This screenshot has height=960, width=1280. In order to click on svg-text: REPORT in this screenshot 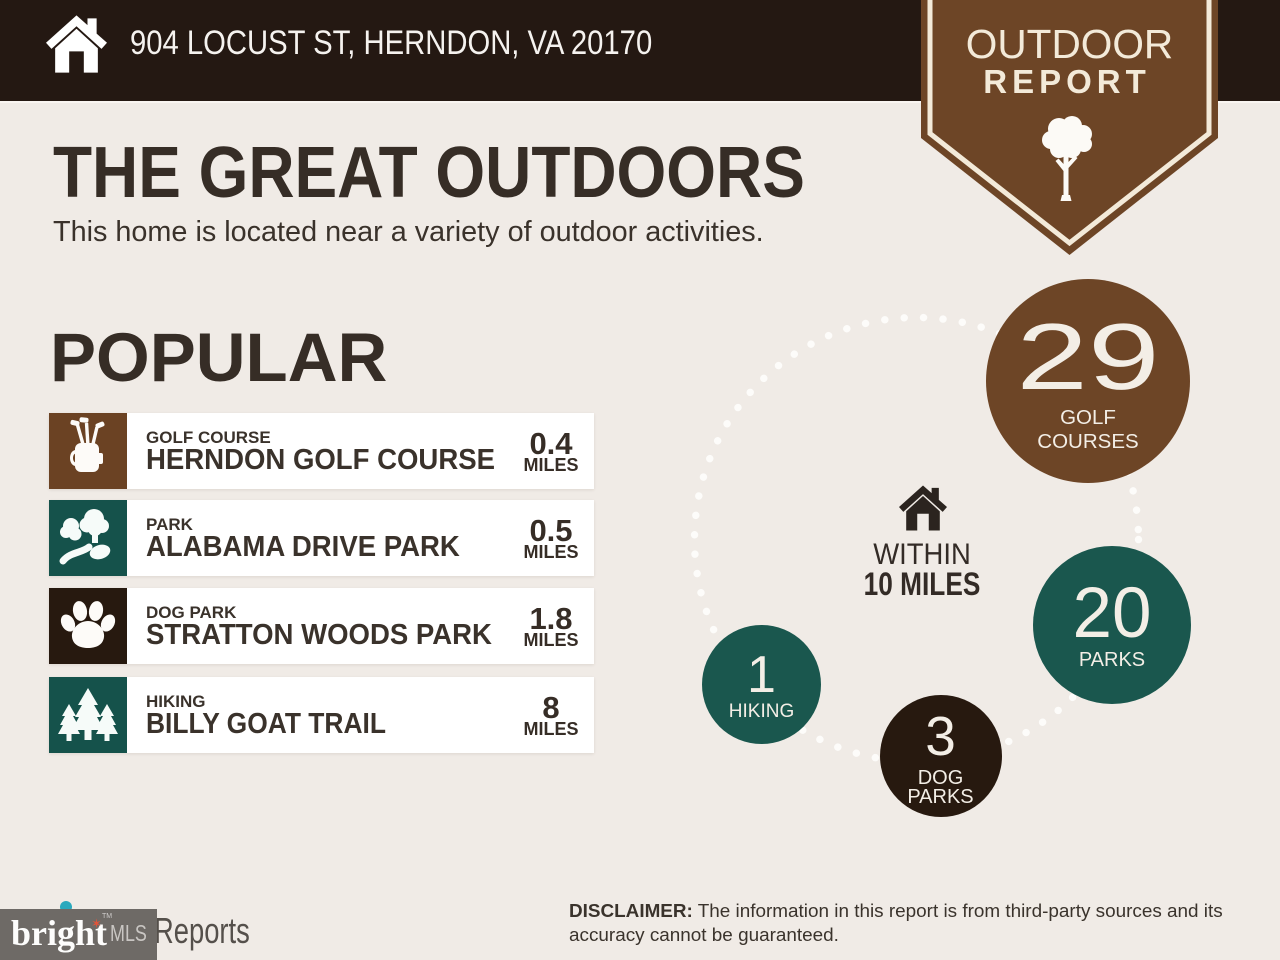, I will do `click(1067, 81)`.